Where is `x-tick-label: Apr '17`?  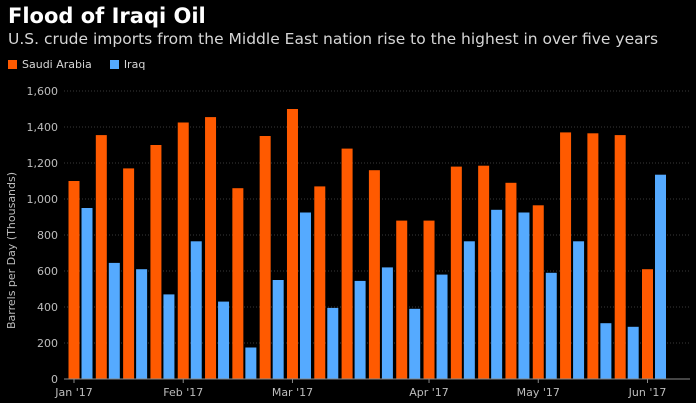 x-tick-label: Apr '17 is located at coordinates (429, 392).